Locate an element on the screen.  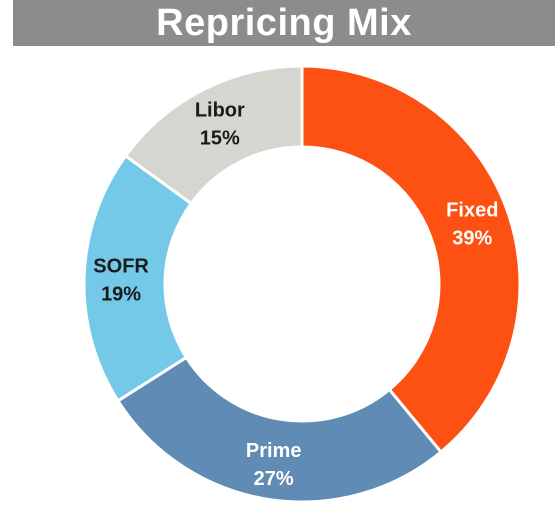
slice-libor is located at coordinates (213, 135).